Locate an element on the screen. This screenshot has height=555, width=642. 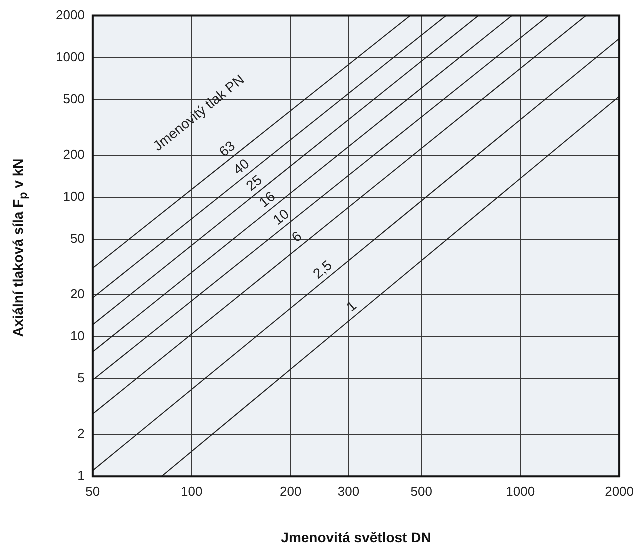
y-tick-label: 100 is located at coordinates (74, 196).